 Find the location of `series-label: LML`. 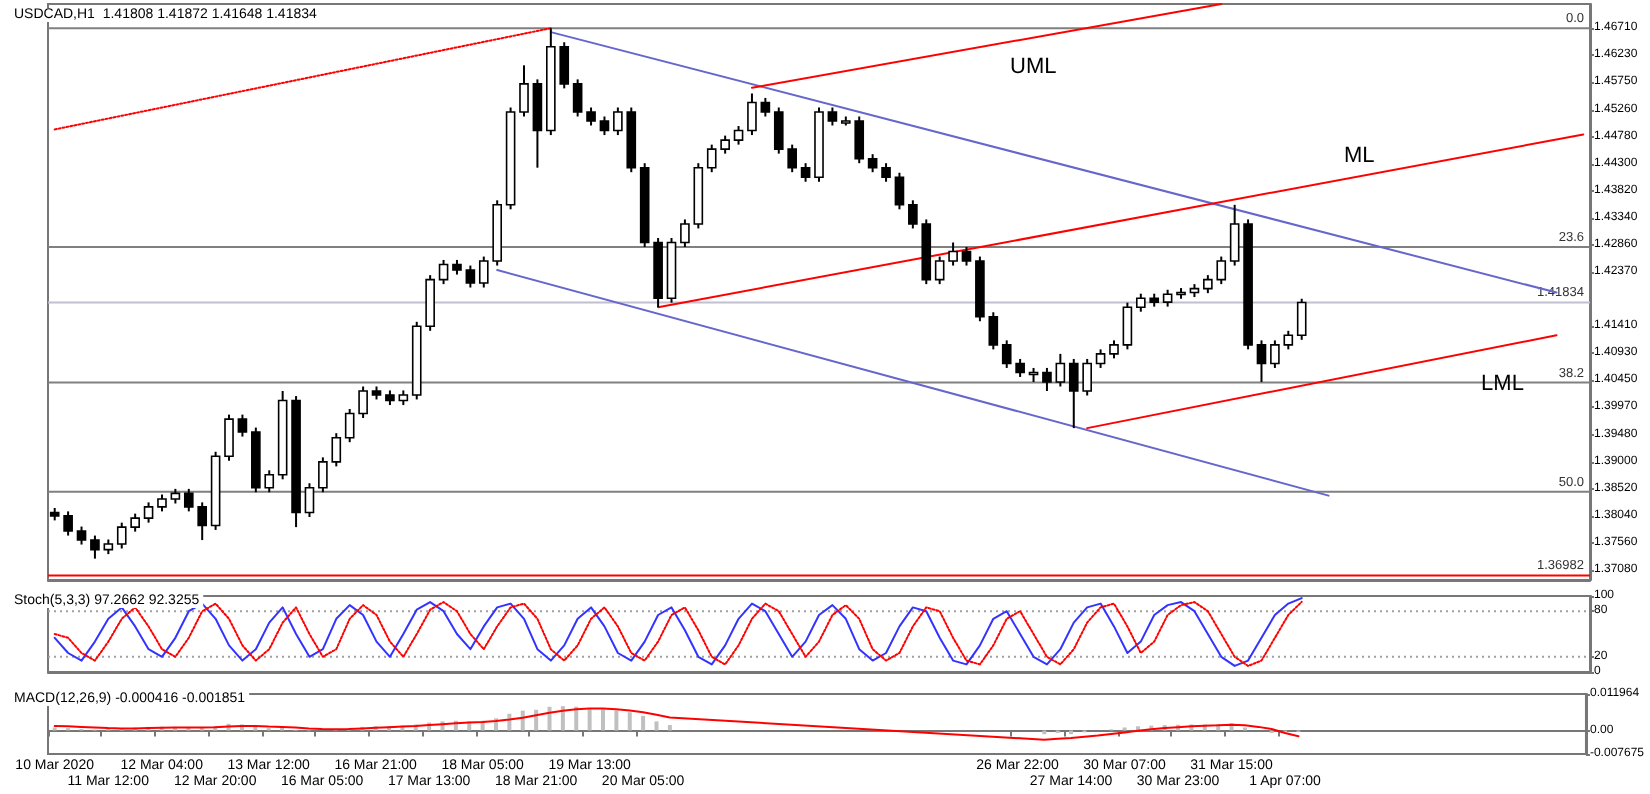

series-label: LML is located at coordinates (1502, 384).